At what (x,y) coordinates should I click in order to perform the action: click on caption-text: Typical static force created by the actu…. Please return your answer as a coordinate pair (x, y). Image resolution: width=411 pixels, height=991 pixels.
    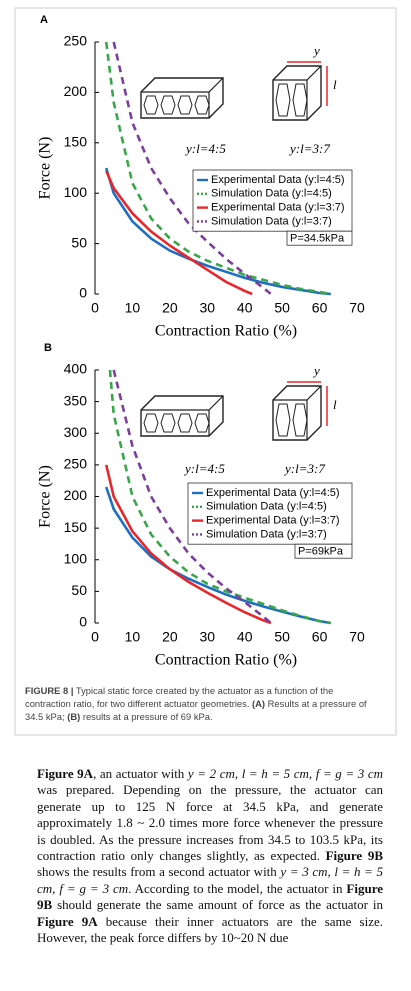
    Looking at the image, I should click on (179, 697).